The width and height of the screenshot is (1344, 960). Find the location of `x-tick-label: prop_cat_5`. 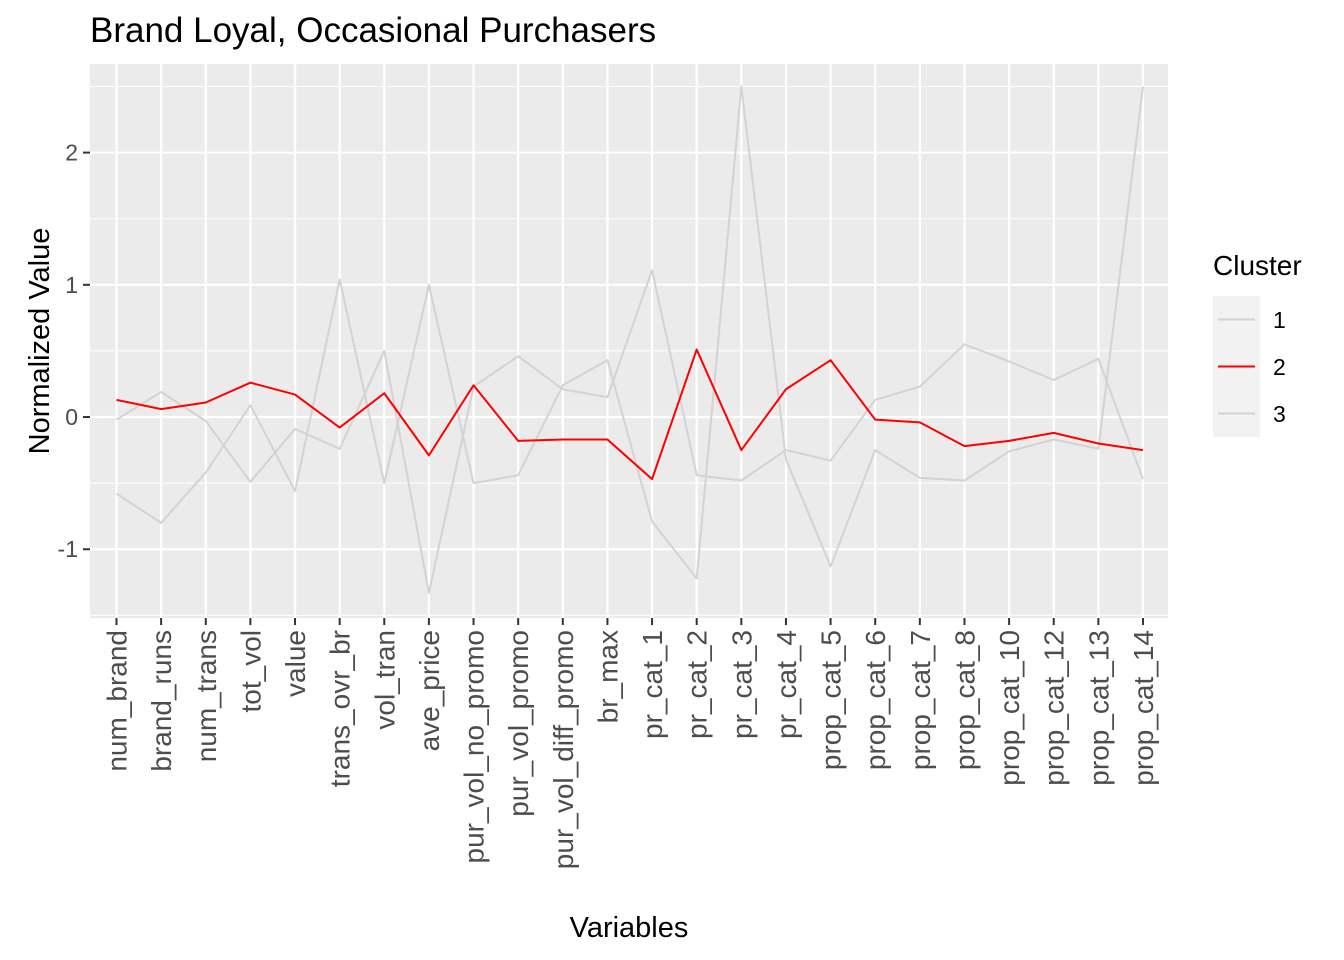

x-tick-label: prop_cat_5 is located at coordinates (831, 700).